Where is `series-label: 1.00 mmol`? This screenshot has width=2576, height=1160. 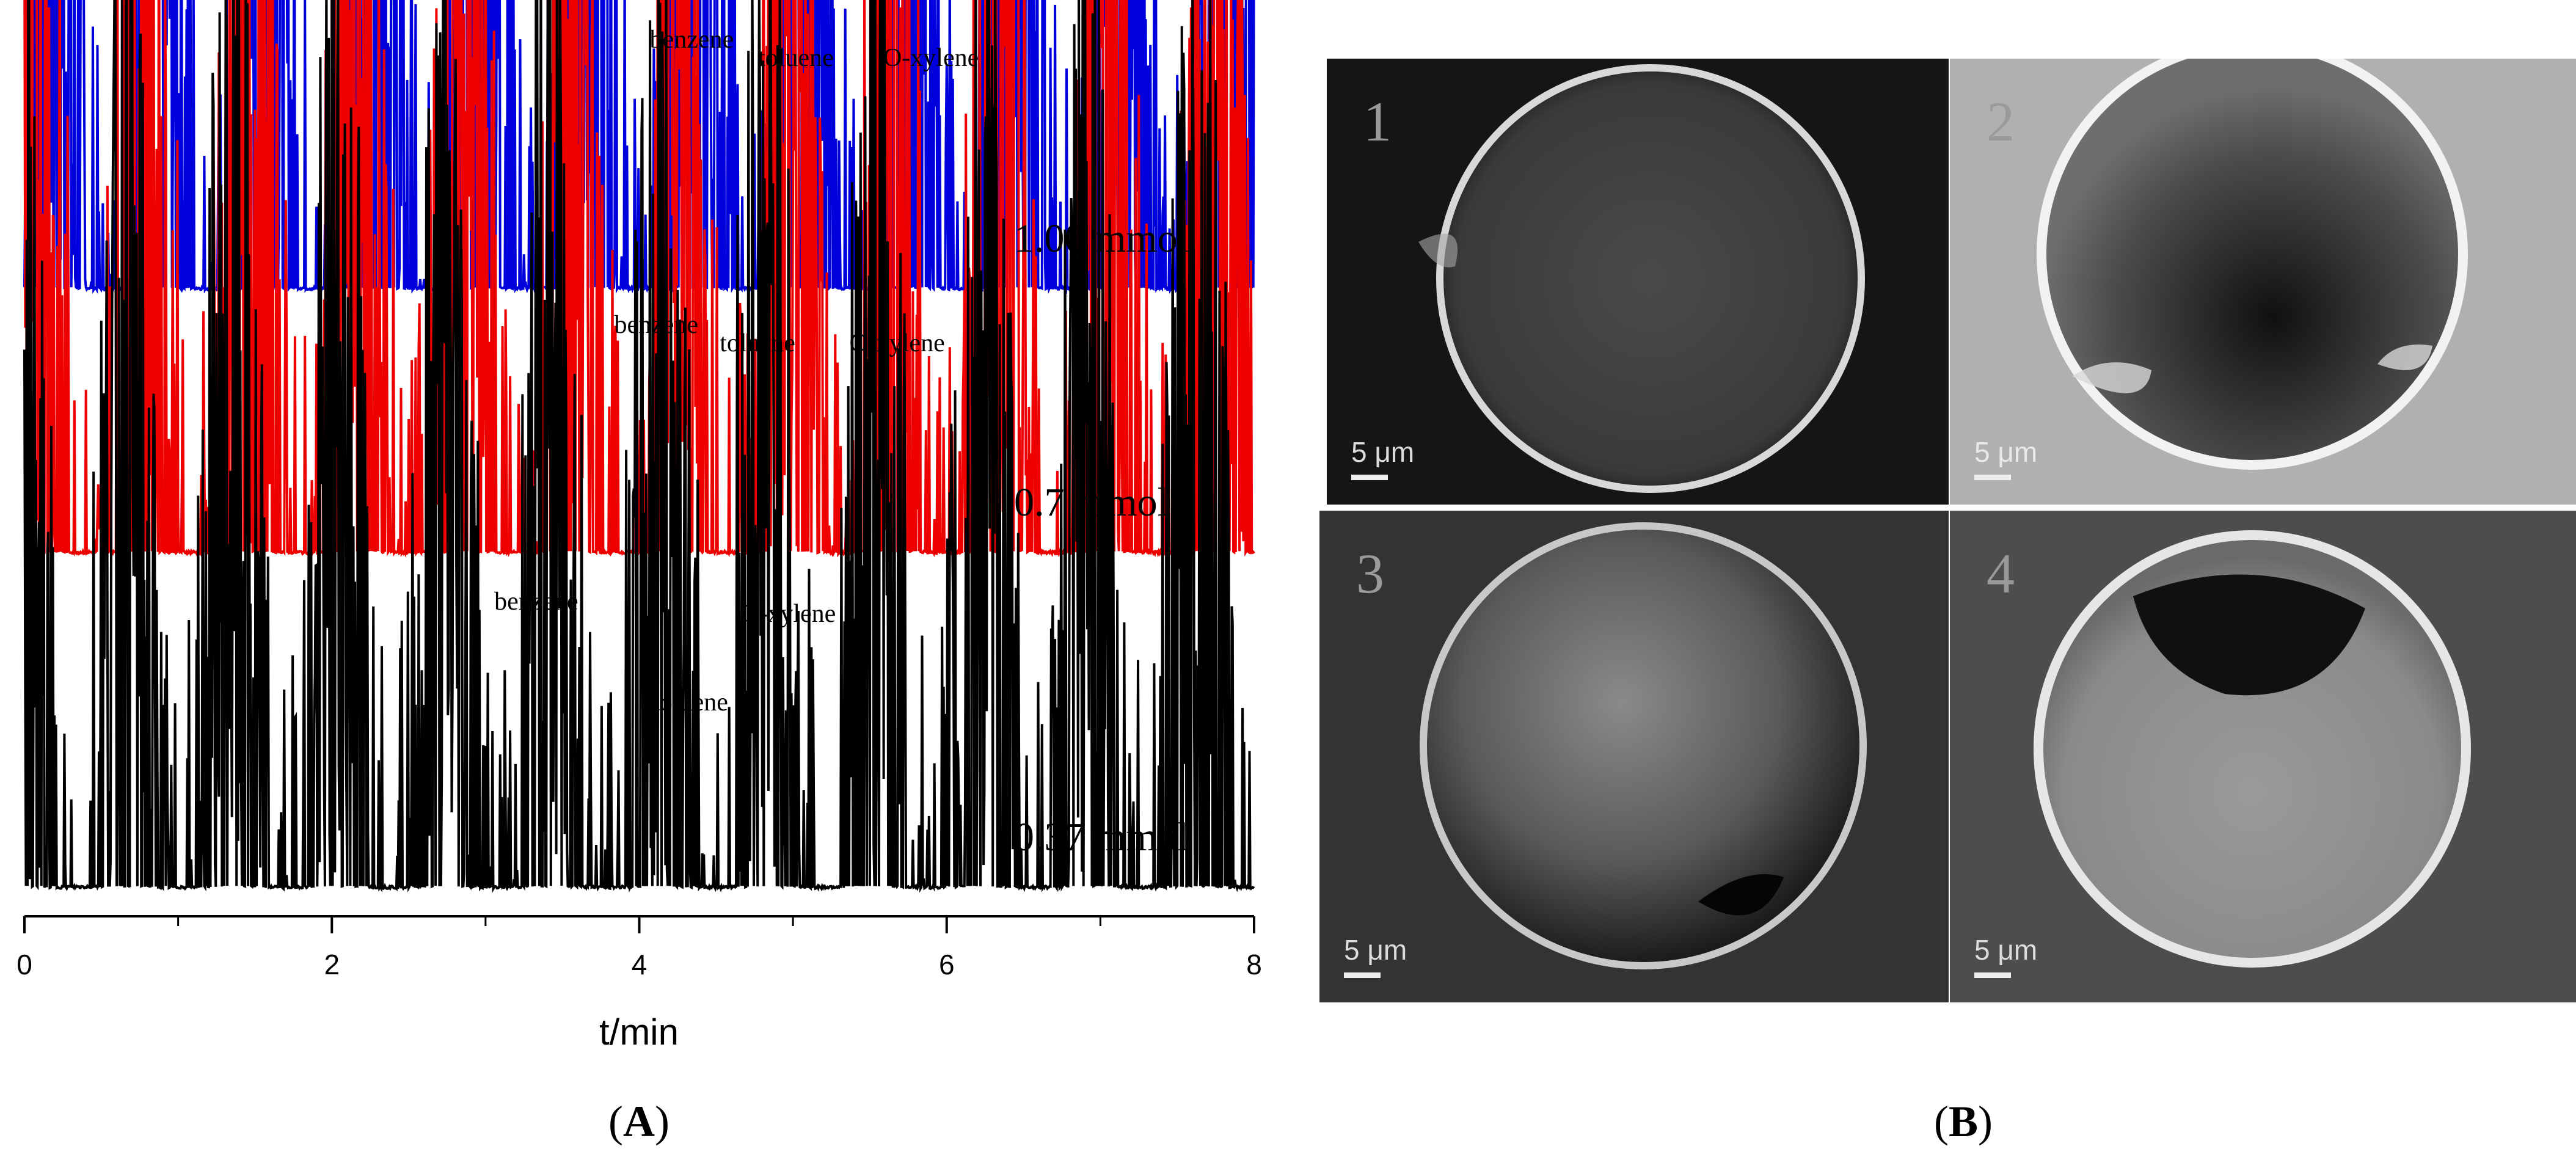 series-label: 1.00 mmol is located at coordinates (1101, 238).